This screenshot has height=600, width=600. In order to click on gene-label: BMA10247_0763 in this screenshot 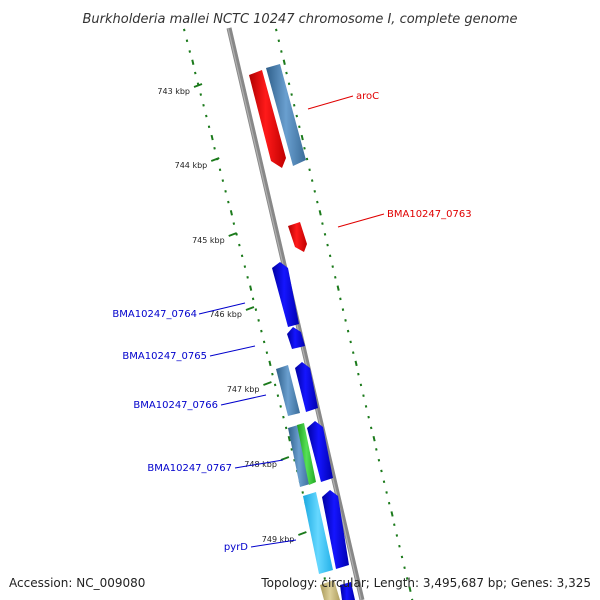, I will do `click(429, 214)`.